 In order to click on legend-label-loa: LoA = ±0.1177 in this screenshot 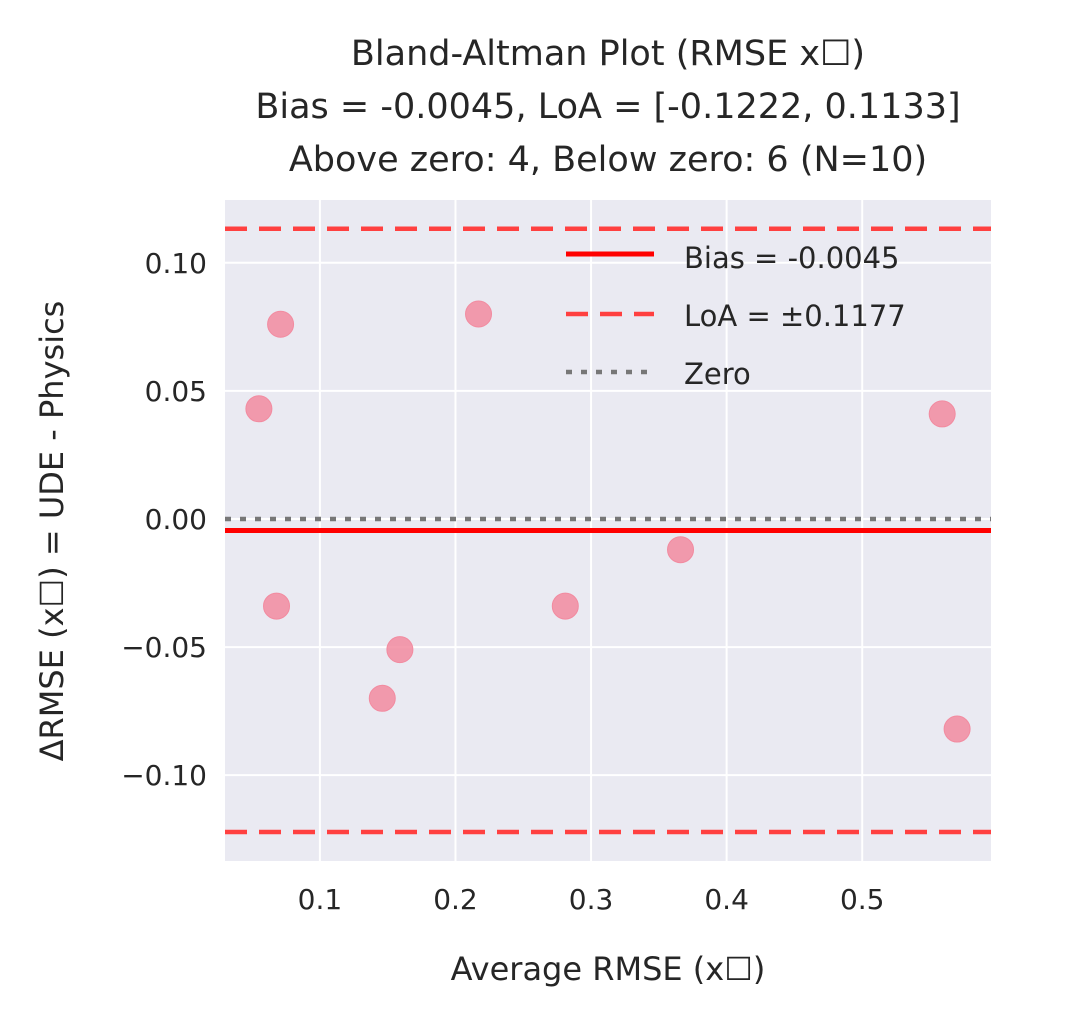, I will do `click(795, 316)`.